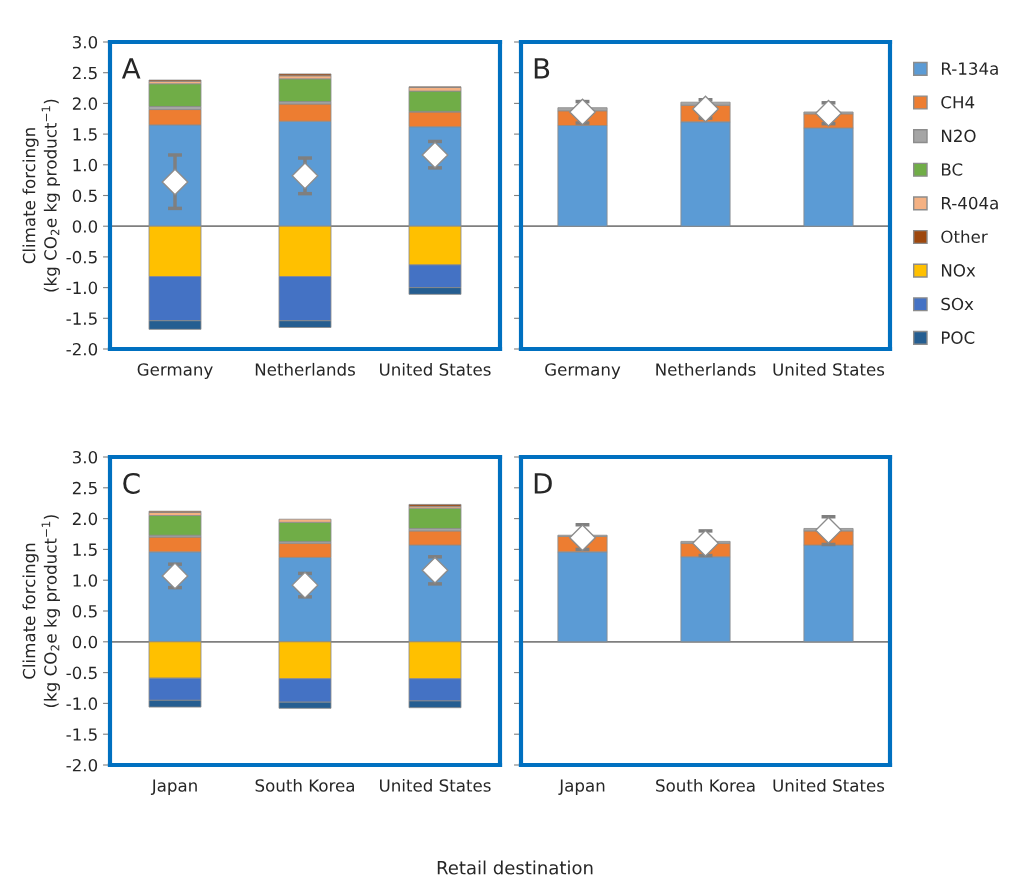 This screenshot has width=1030, height=888. What do you see at coordinates (542, 68) in the screenshot?
I see `annotation: B` at bounding box center [542, 68].